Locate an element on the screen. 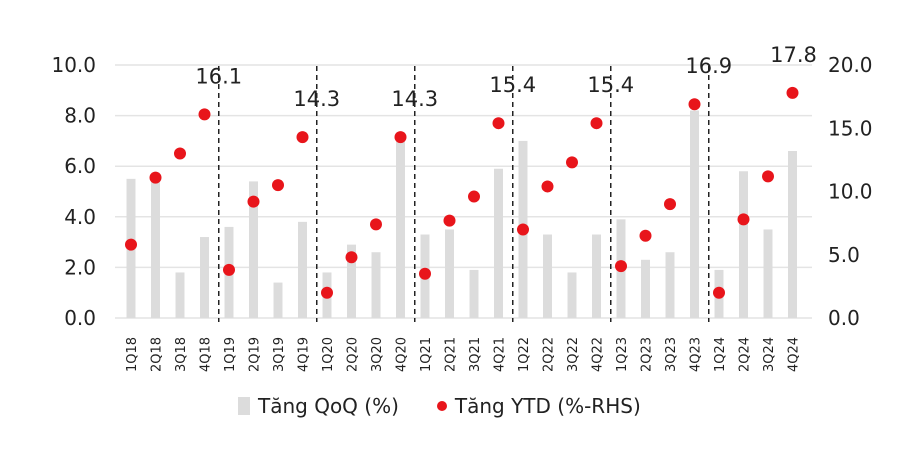  y-tick-label: 6.0 is located at coordinates (80, 166).